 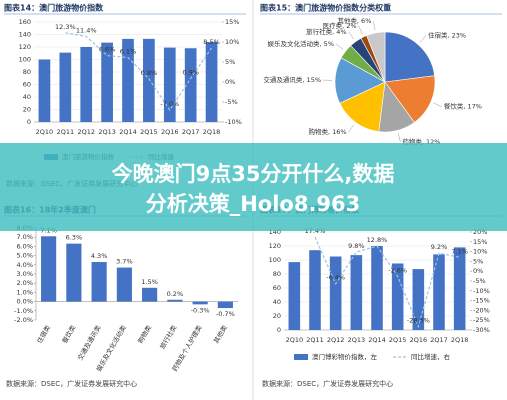 What do you see at coordinates (397, 270) in the screenshot?
I see `data-label: -2.6%` at bounding box center [397, 270].